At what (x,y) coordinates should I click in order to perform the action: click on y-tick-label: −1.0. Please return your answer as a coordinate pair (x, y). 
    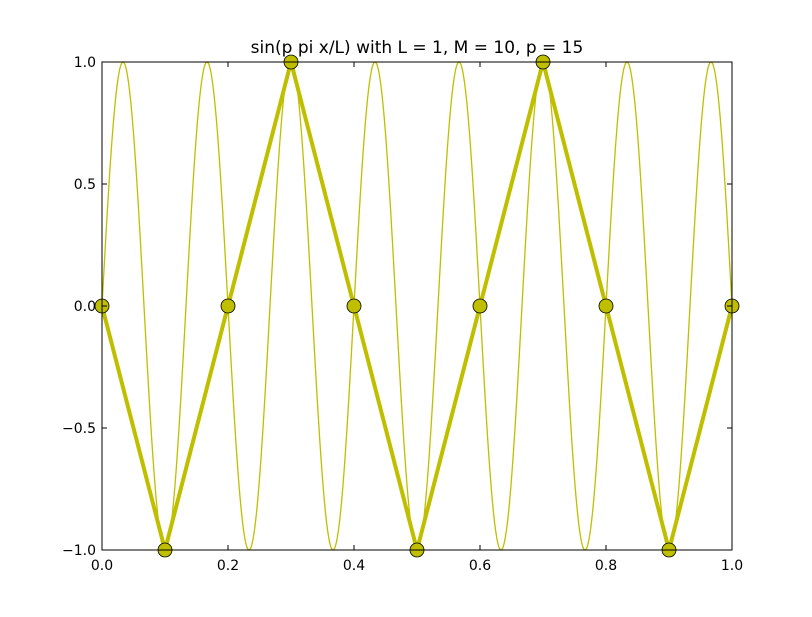
    Looking at the image, I should click on (79, 551).